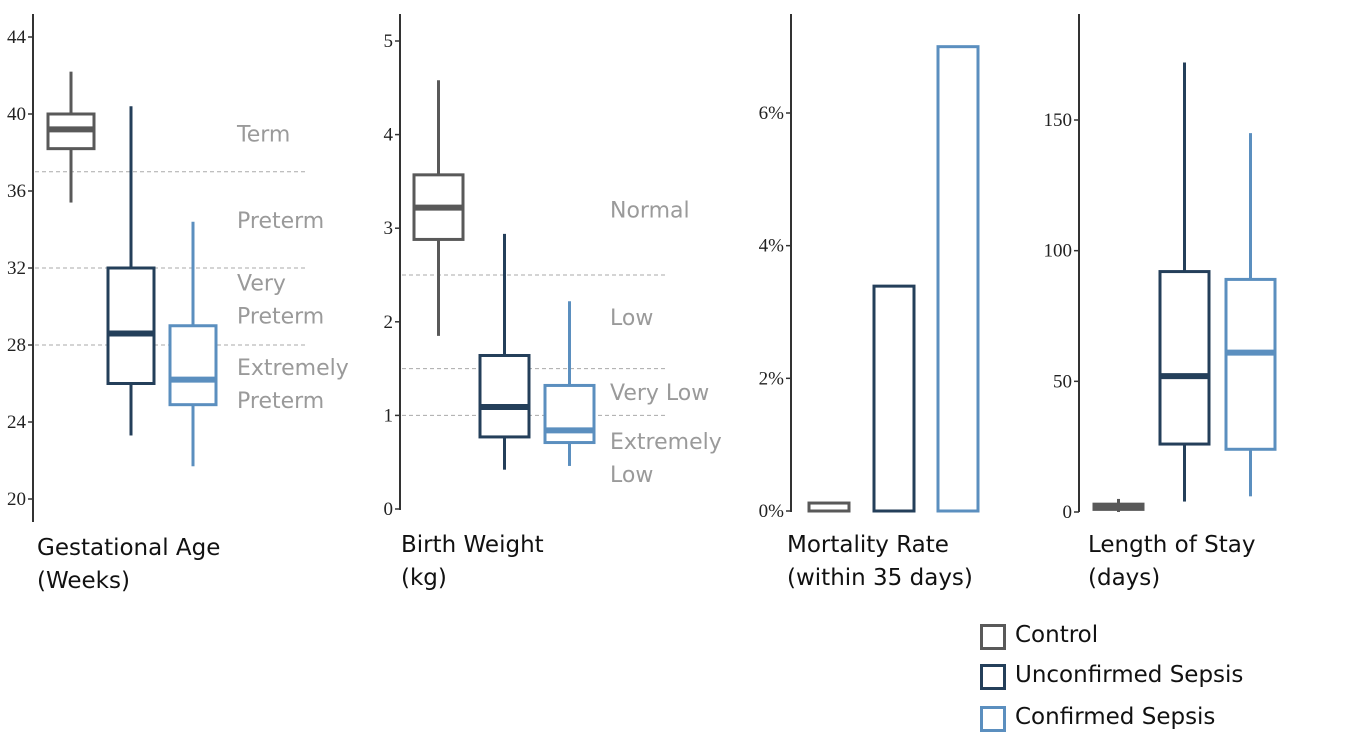  What do you see at coordinates (389, 135) in the screenshot?
I see `y-tick-label: 4` at bounding box center [389, 135].